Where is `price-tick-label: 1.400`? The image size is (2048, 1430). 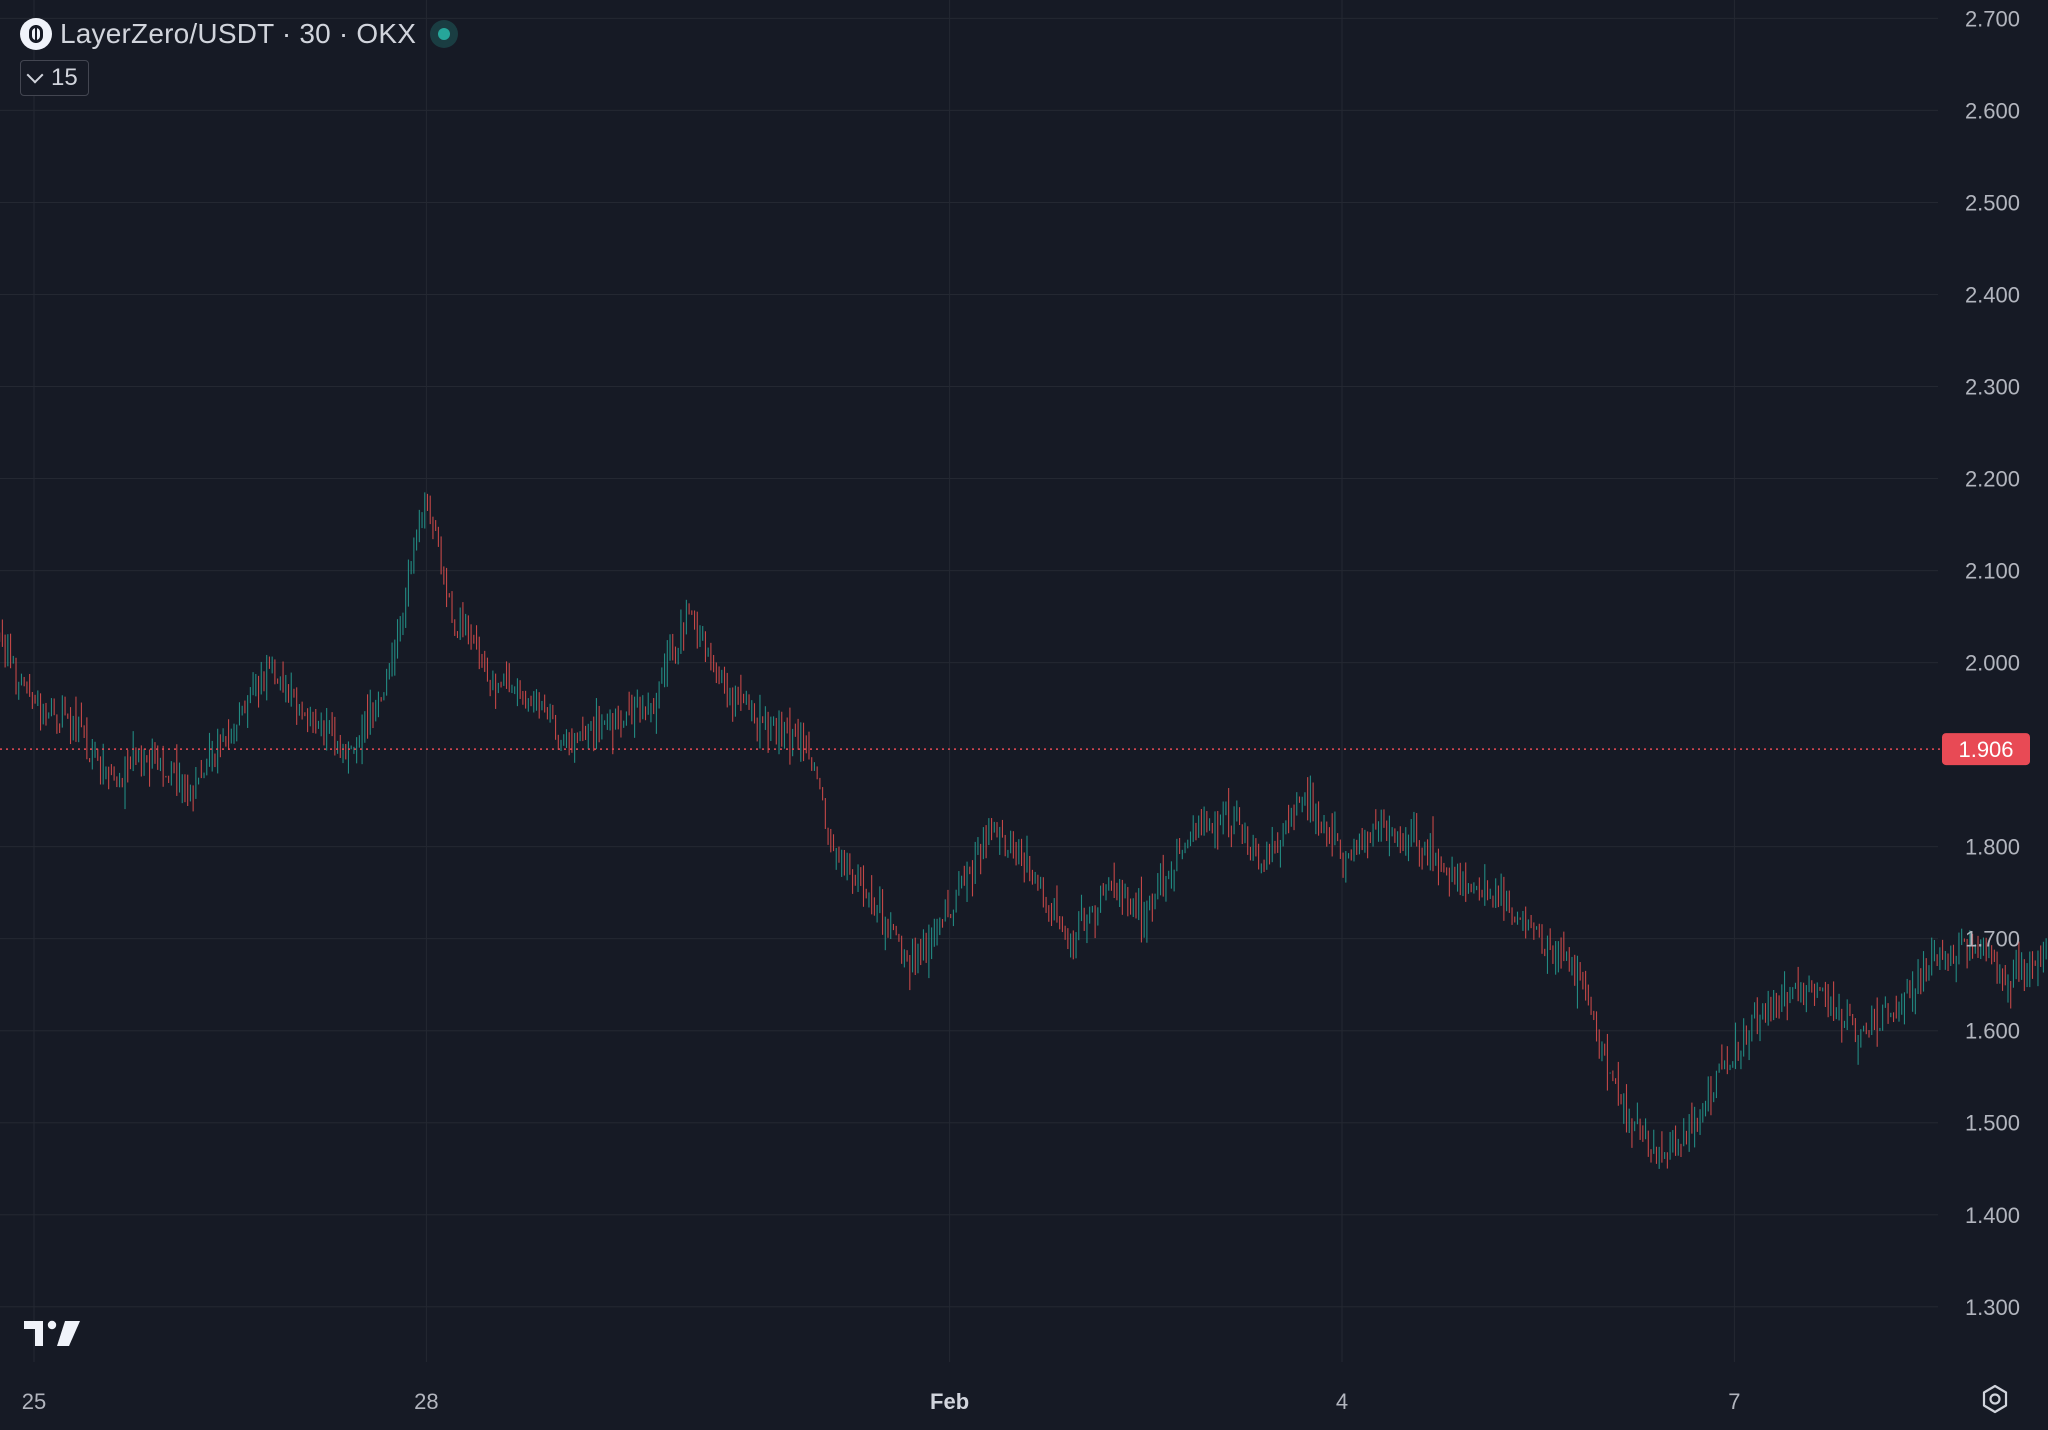 price-tick-label: 1.400 is located at coordinates (1992, 1215).